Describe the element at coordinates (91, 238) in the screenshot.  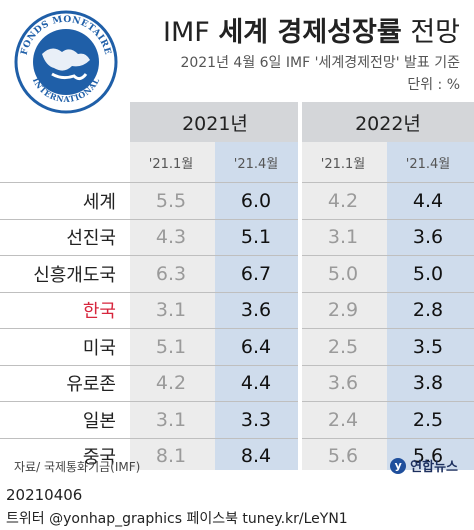
I see `row-label: 선진국` at that location.